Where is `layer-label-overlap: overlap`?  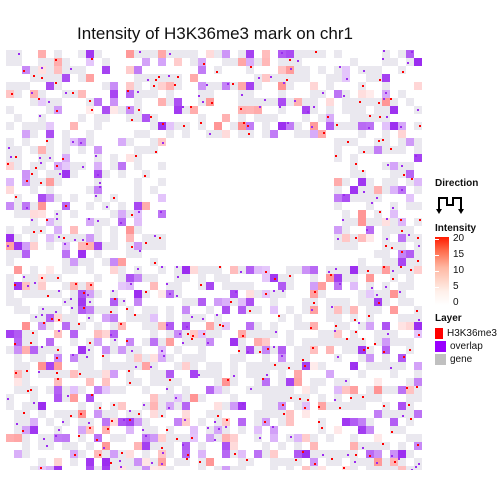
layer-label-overlap: overlap is located at coordinates (466, 346).